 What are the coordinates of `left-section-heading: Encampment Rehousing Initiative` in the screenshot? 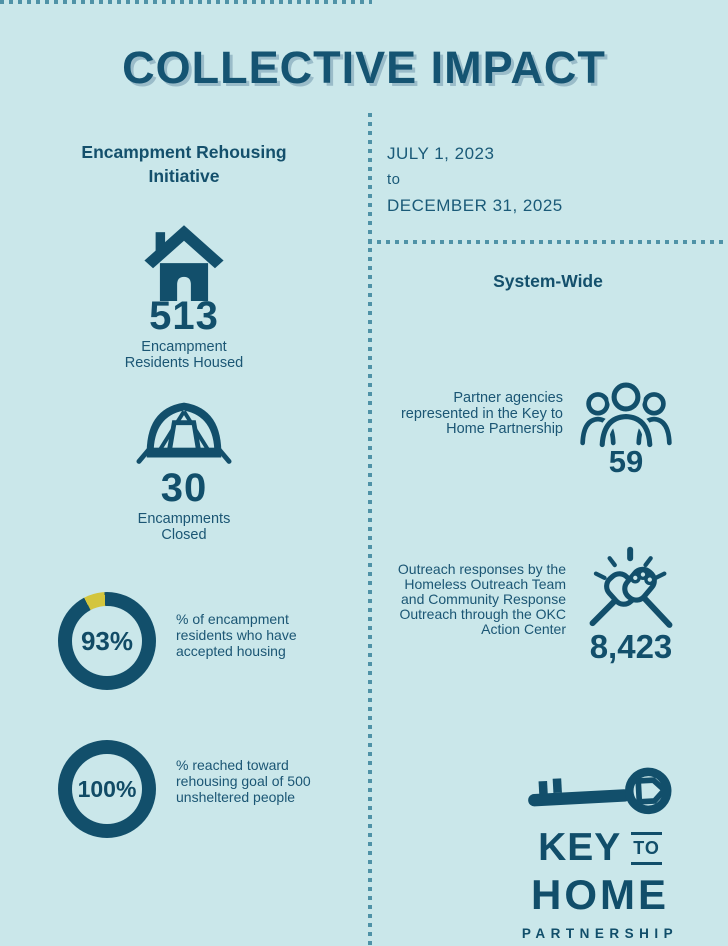 It's located at (184, 164).